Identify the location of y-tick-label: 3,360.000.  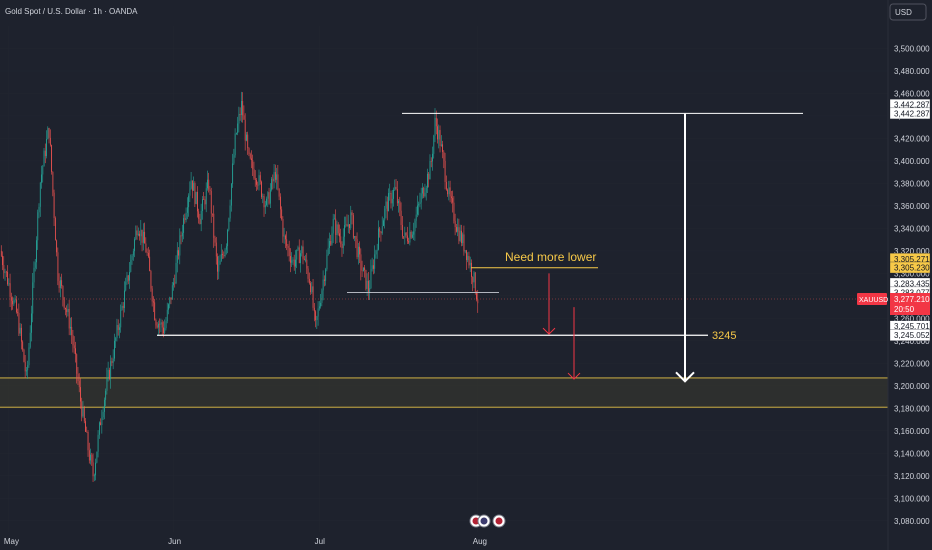
(912, 206).